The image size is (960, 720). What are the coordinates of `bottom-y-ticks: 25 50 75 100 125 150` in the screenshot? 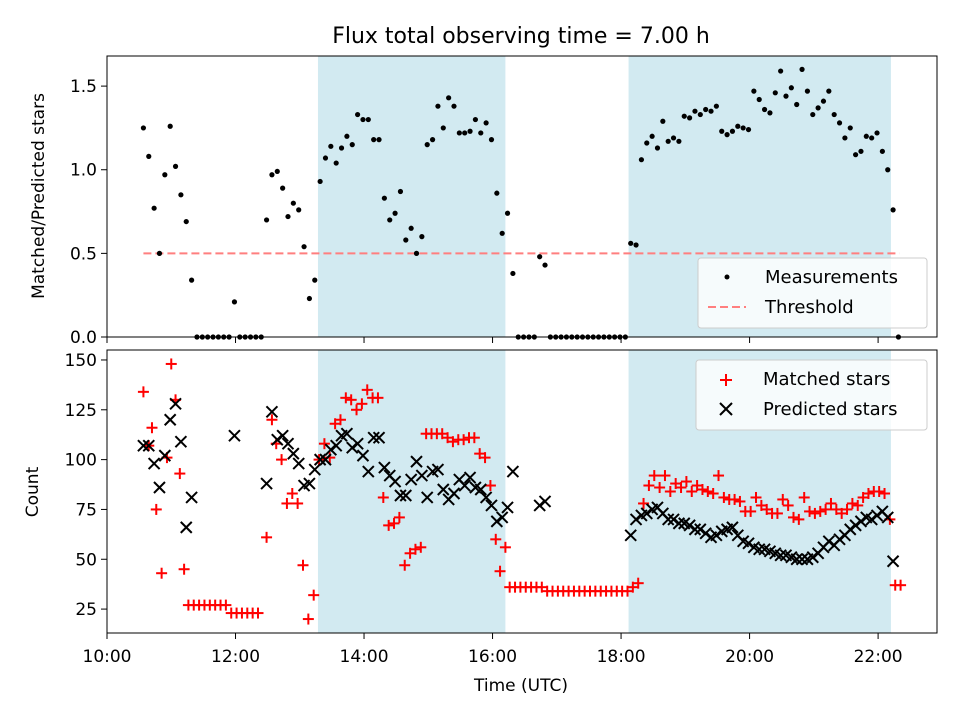 It's located at (86, 485).